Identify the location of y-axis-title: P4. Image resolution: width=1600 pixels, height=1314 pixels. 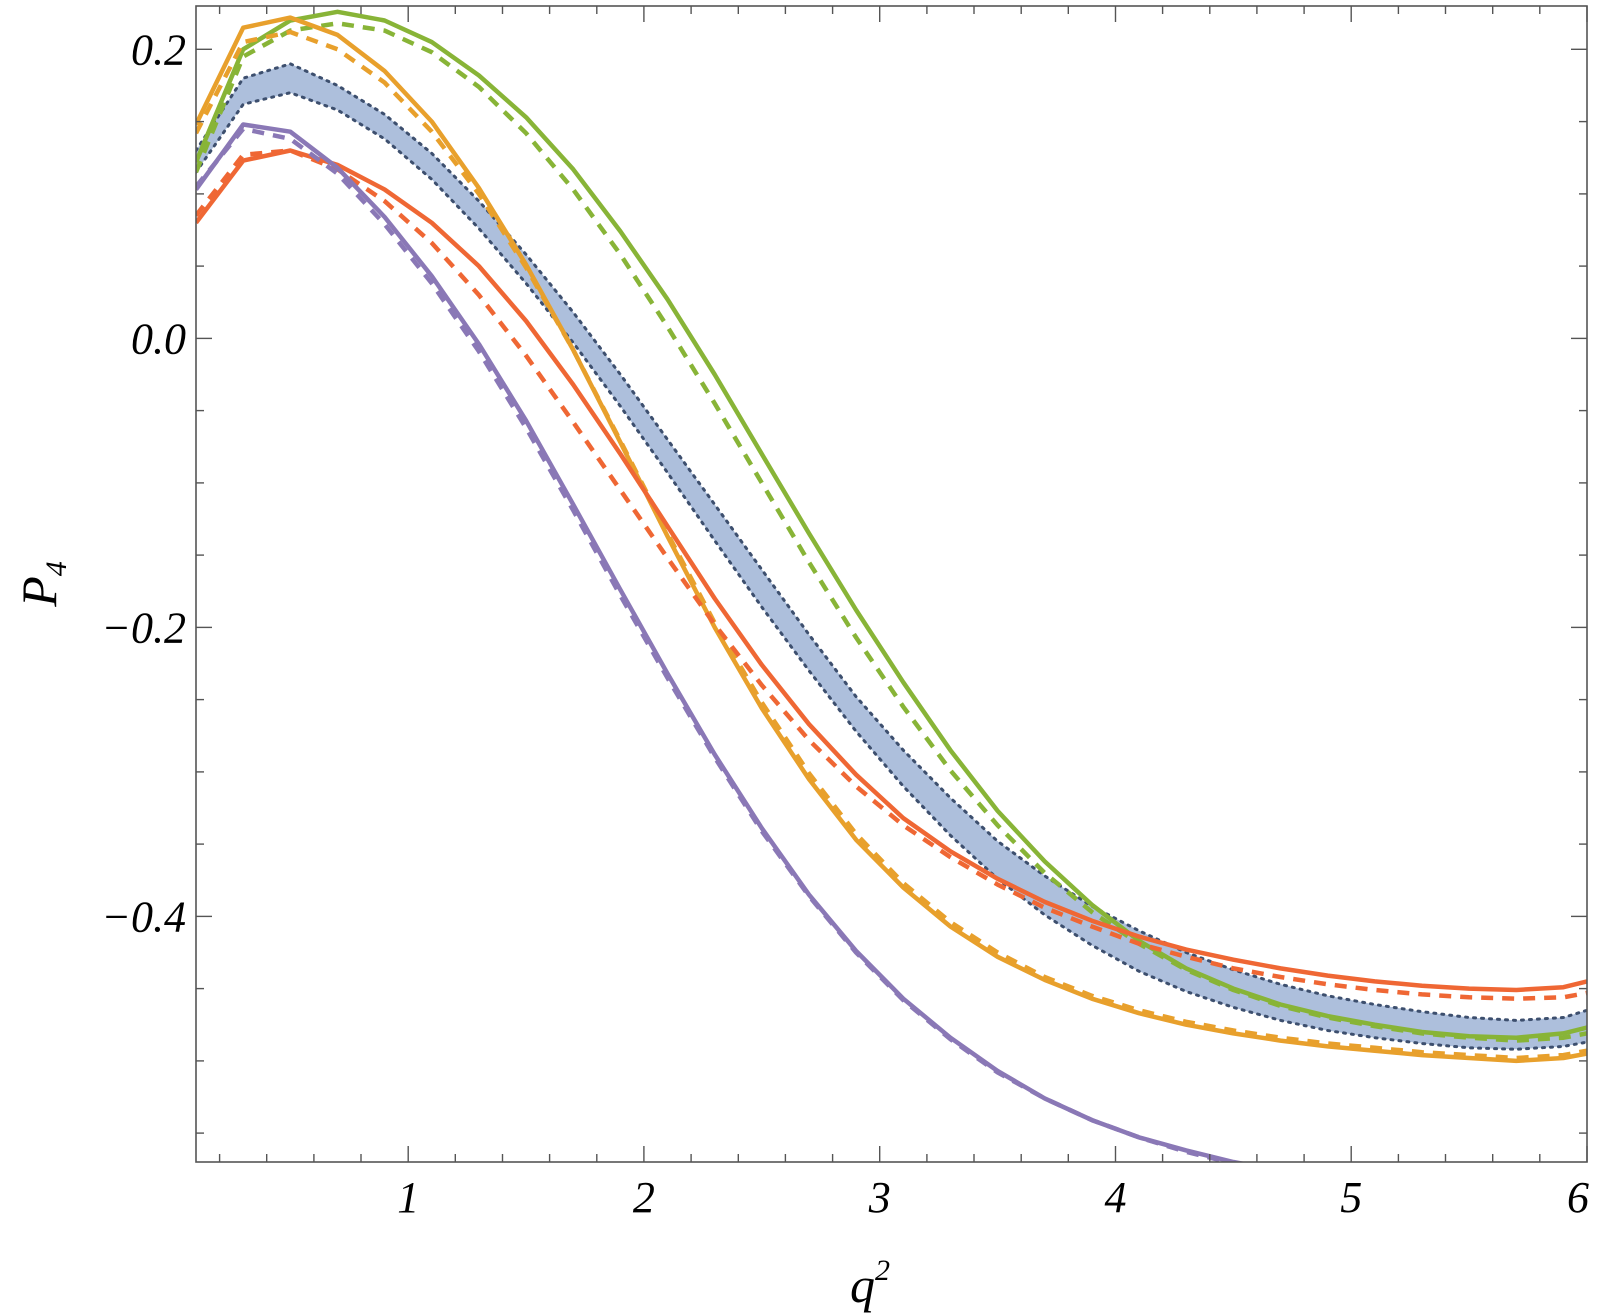
(42, 584).